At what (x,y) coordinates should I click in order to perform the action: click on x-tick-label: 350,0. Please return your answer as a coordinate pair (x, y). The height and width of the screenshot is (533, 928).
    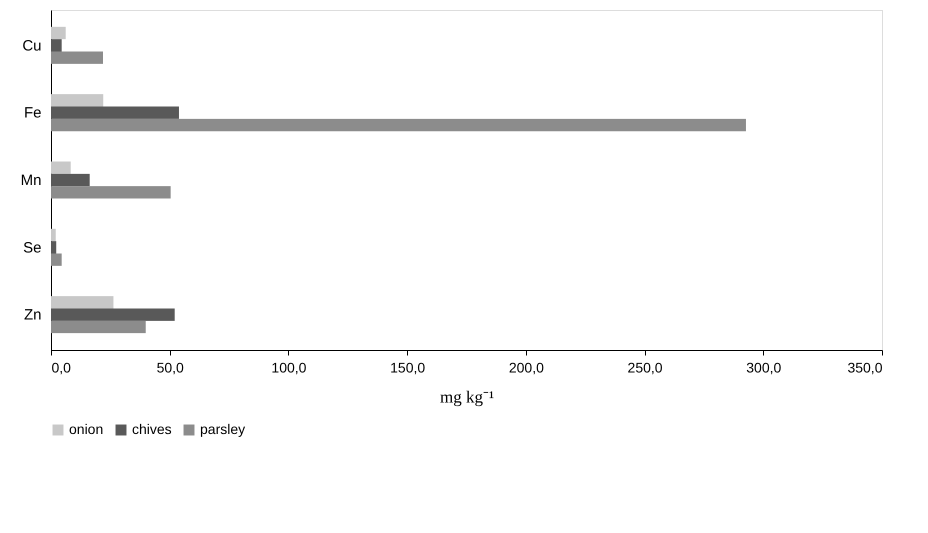
    Looking at the image, I should click on (865, 368).